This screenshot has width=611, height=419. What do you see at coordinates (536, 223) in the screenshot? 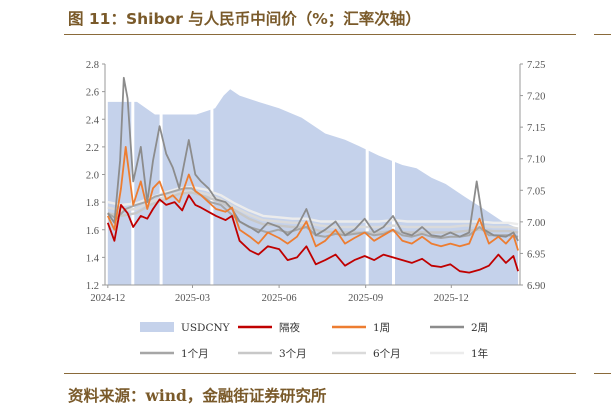
I see `y2-tick-label: 7.00` at bounding box center [536, 223].